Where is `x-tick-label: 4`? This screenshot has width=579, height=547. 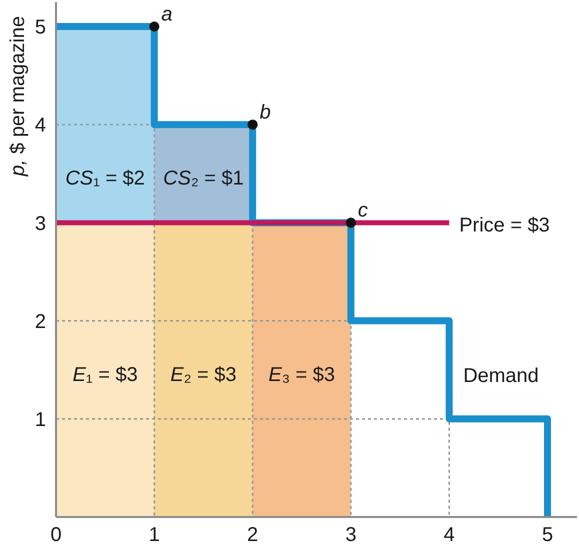
x-tick-label: 4 is located at coordinates (449, 535).